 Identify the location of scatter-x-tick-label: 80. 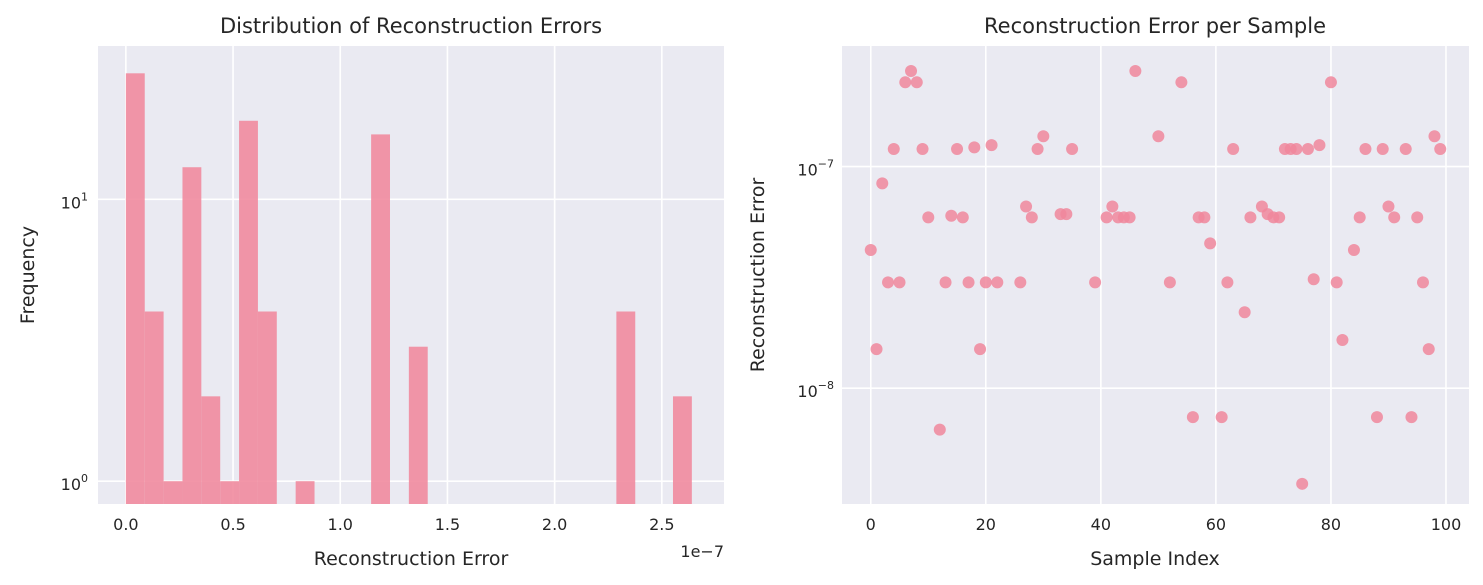
(1331, 524).